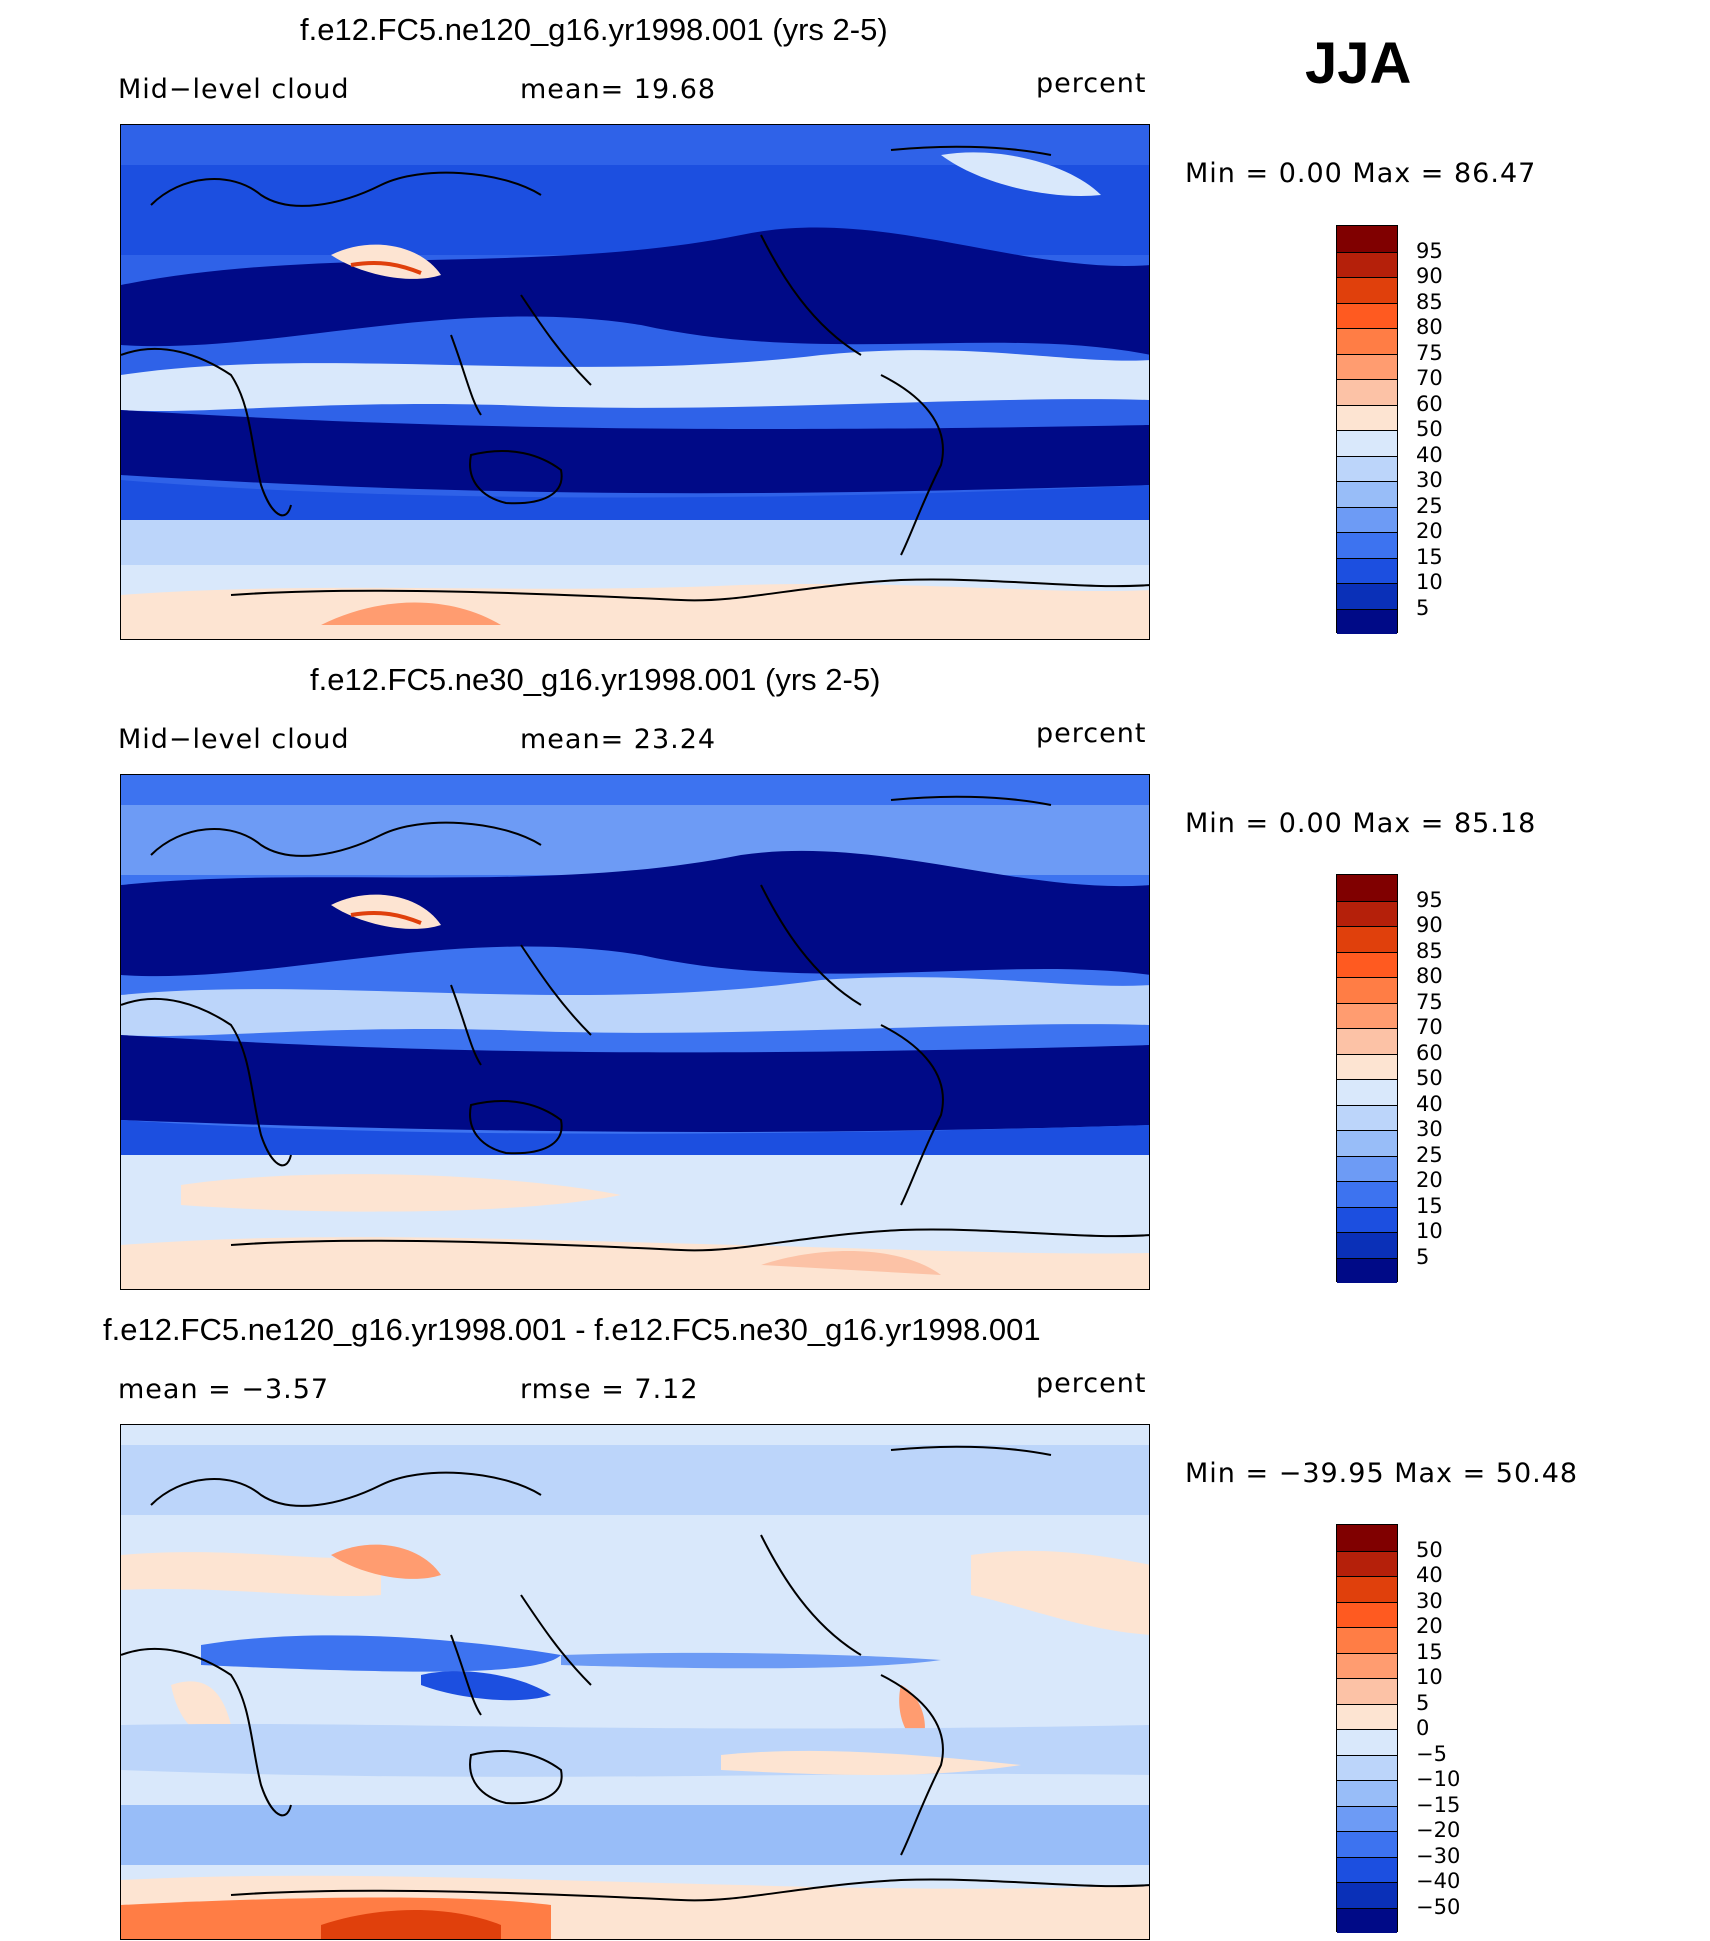 This screenshot has height=1941, width=1710. What do you see at coordinates (1361, 173) in the screenshot?
I see `panel-1-minmax: Min = 0.00 Max = 86.47` at bounding box center [1361, 173].